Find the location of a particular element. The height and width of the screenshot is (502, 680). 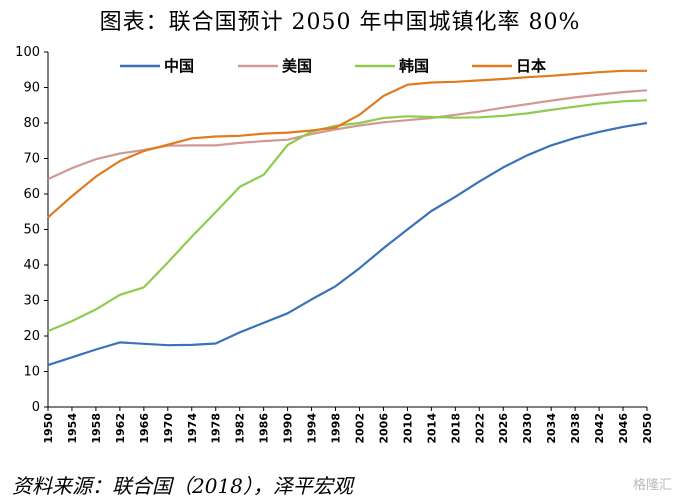

y-tick-label: 90 is located at coordinates (31, 88).